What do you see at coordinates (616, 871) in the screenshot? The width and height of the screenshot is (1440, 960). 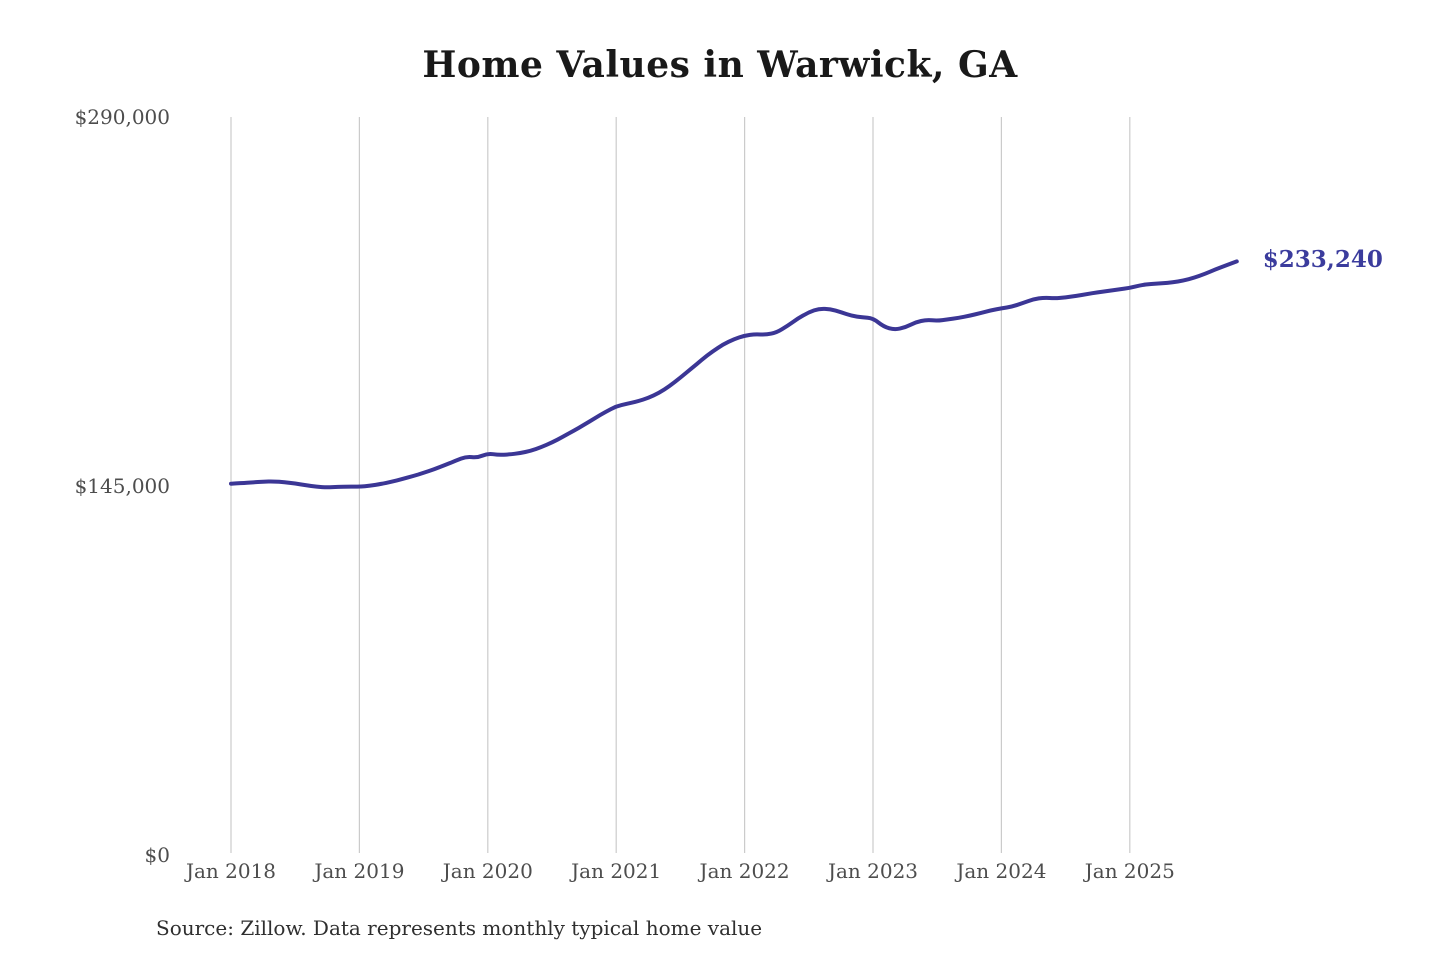 I see `x-tick-label: Jan 2021` at bounding box center [616, 871].